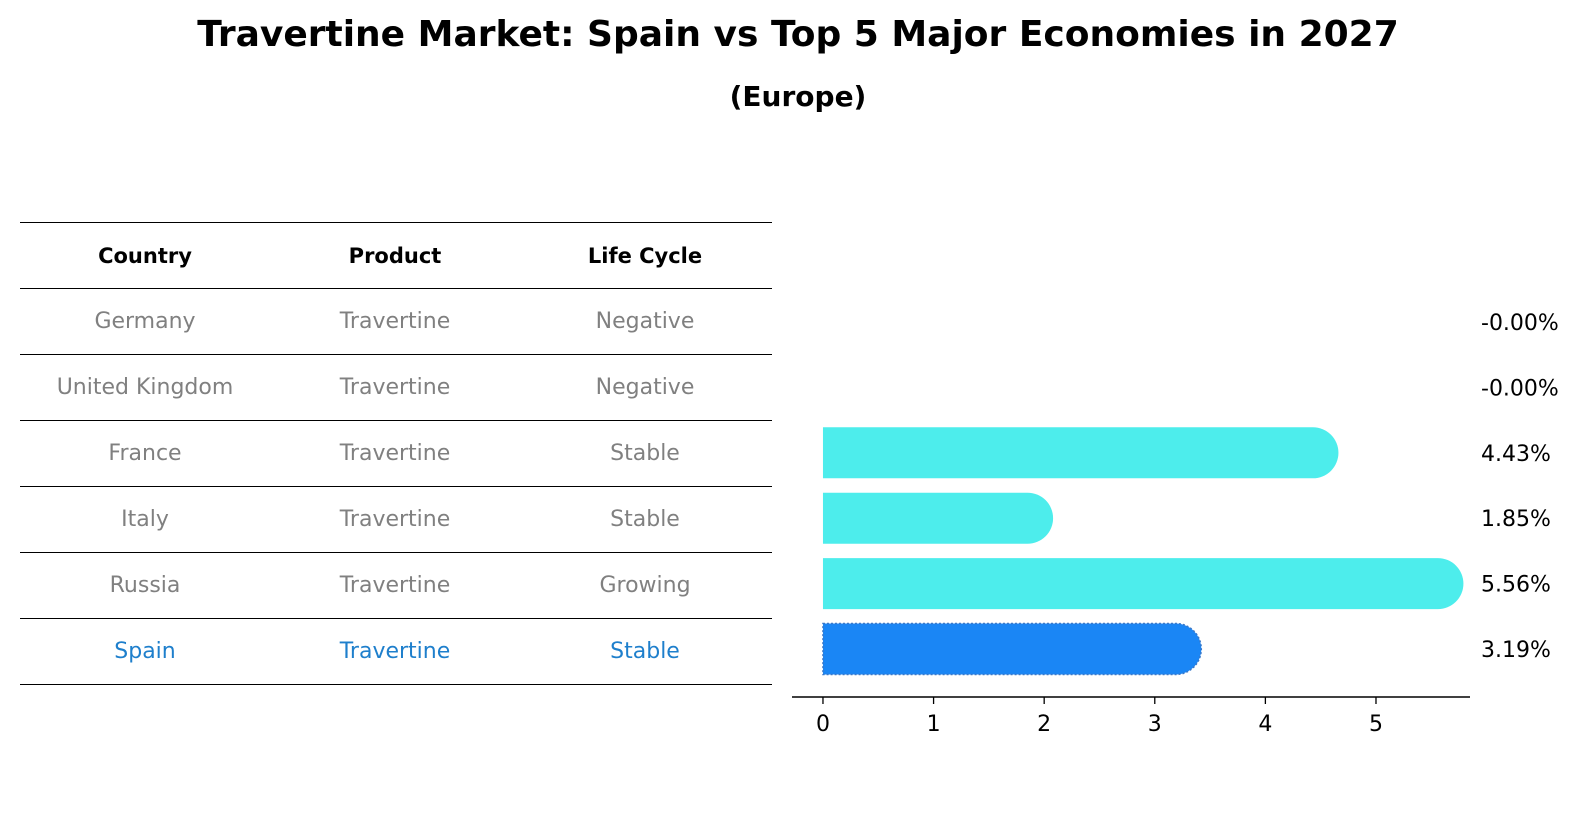 The image size is (1596, 823). I want to click on value-labels-layer: -0.00% -0.00% 4.43% 1.85% 5.56% 3.19%, so click(1520, 487).